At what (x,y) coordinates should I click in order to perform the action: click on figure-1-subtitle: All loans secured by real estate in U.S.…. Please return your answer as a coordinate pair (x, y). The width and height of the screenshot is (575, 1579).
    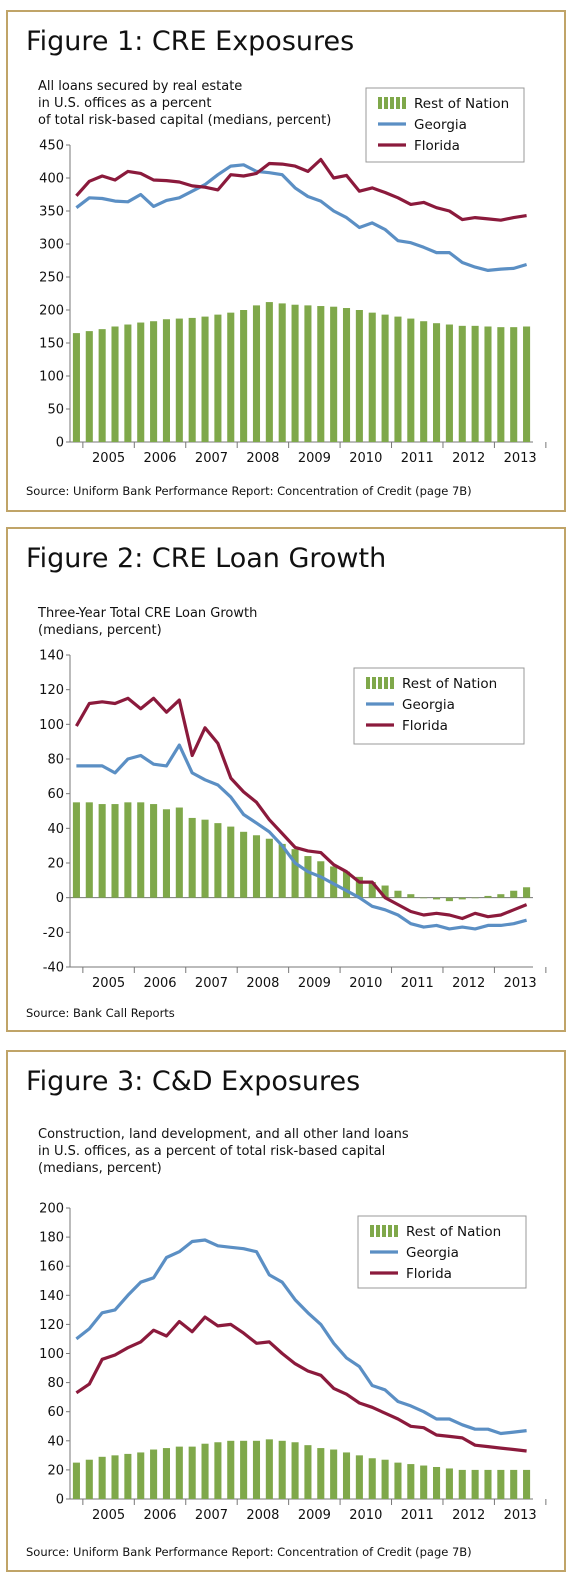
    Looking at the image, I should click on (184, 103).